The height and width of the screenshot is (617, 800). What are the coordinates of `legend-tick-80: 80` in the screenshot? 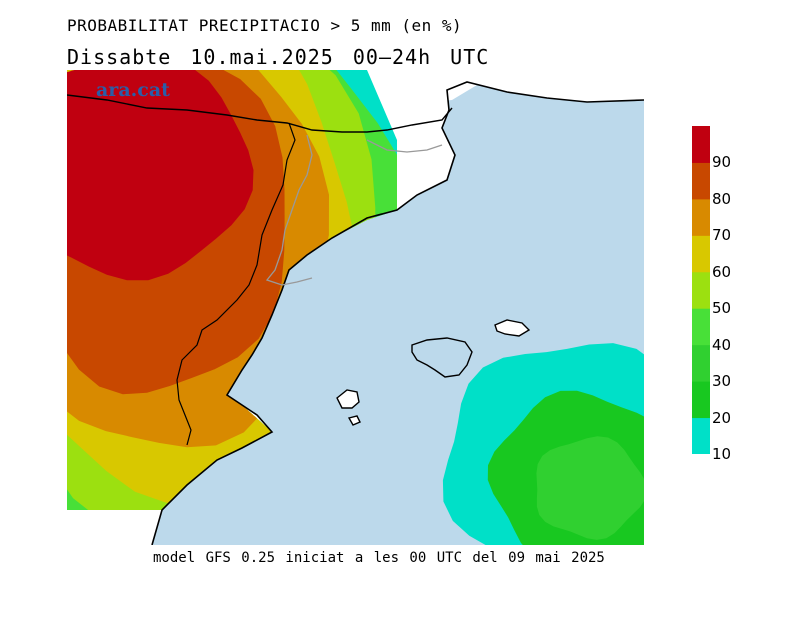 It's located at (722, 198).